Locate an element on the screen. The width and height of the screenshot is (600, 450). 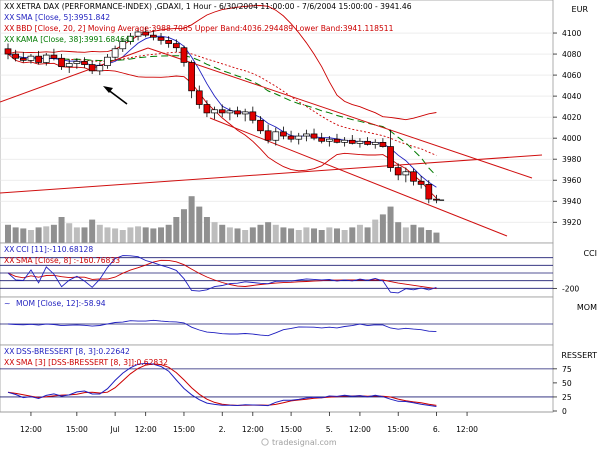
trendline-up is located at coordinates (74, 75).